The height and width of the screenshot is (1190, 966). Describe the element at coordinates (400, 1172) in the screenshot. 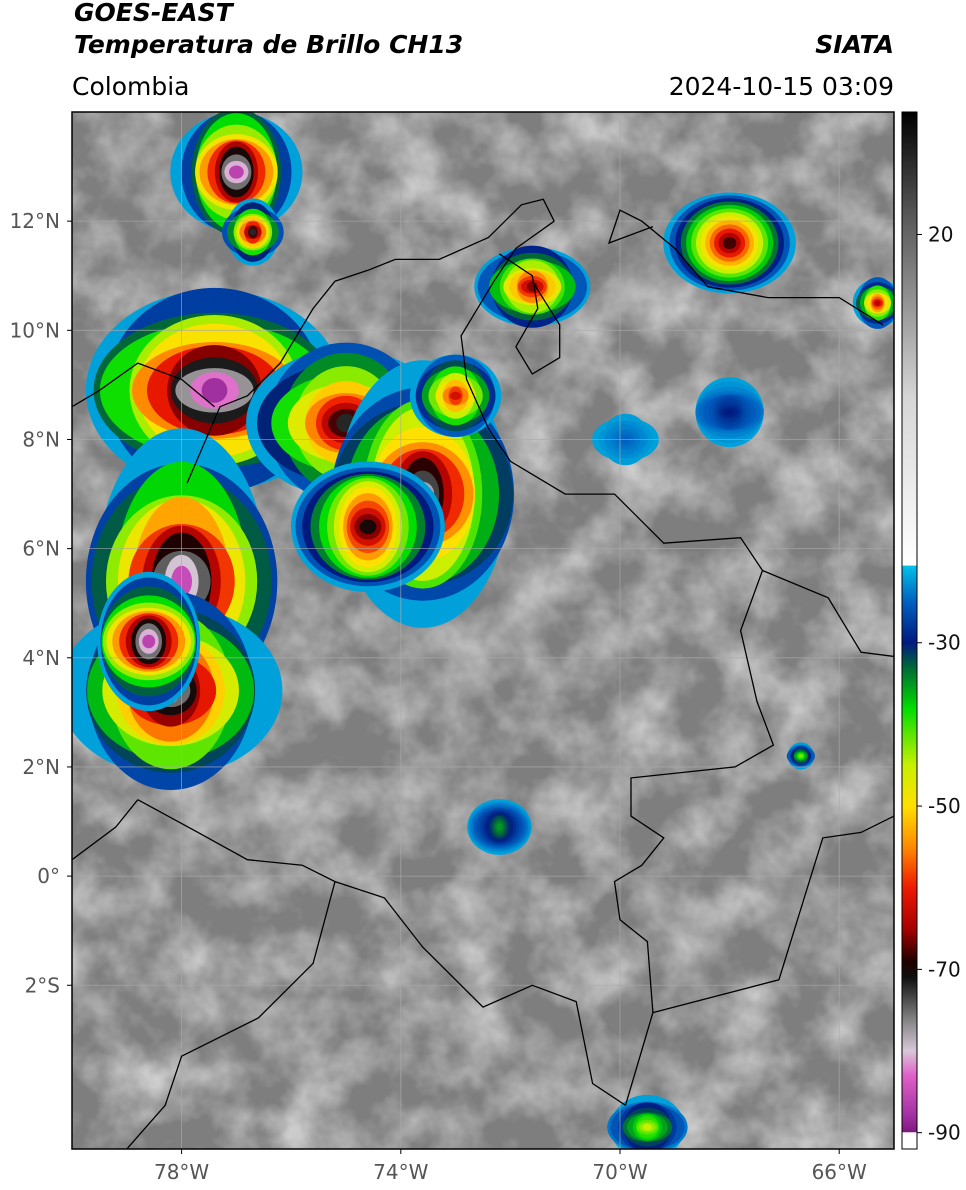

I see `lon-tick-label: 74°W` at that location.